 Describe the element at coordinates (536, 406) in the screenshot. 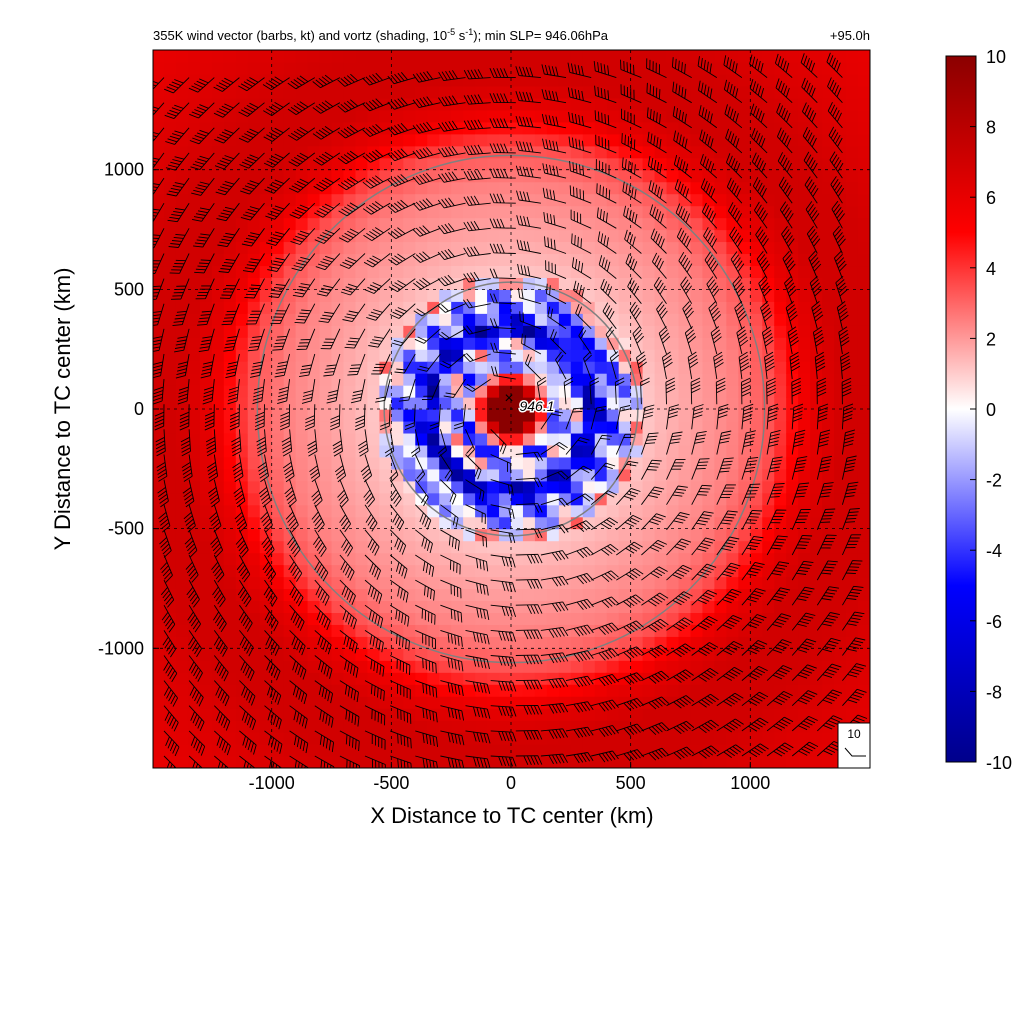

I see `center-pressure-label: 946.1` at that location.